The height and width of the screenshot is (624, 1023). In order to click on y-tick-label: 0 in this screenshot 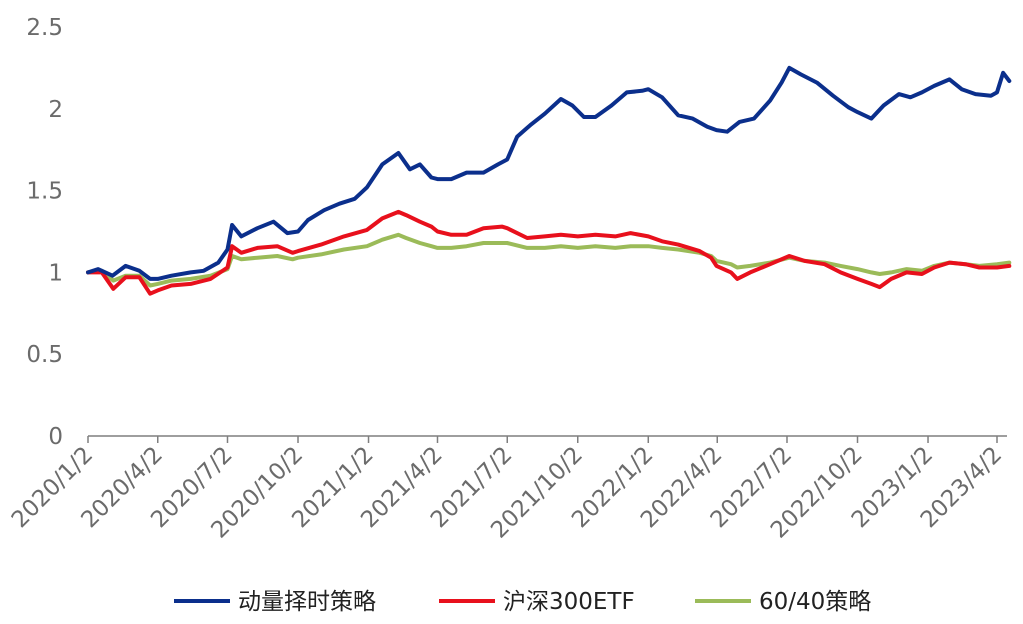, I will do `click(55, 437)`.